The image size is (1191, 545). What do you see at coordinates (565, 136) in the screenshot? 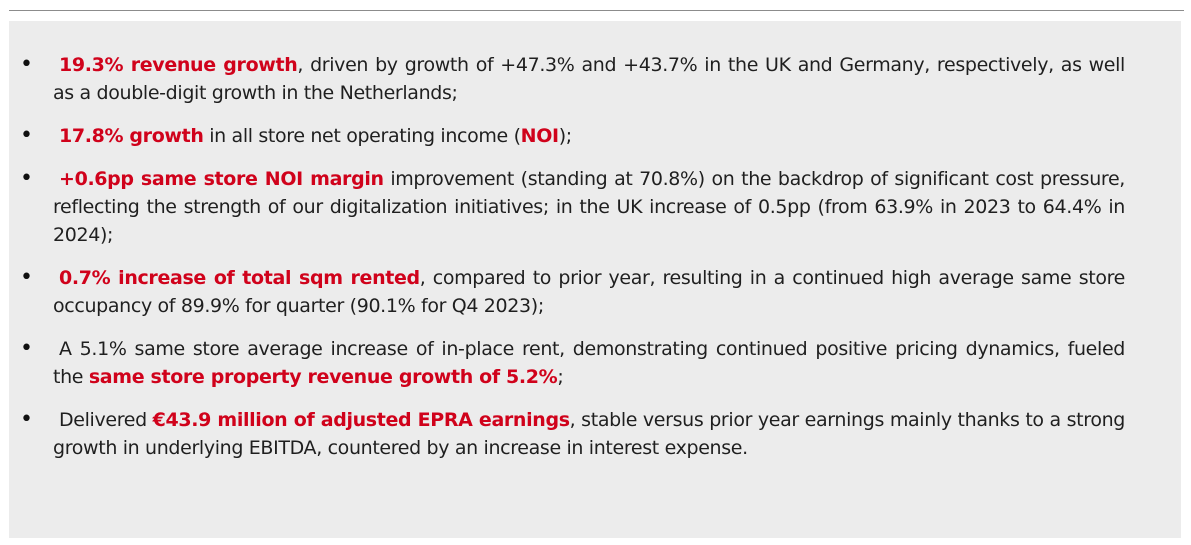
I see `body-text: );` at bounding box center [565, 136].